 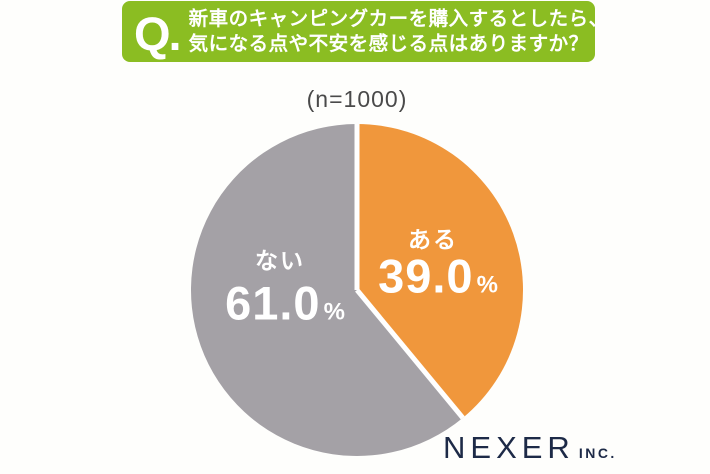 What do you see at coordinates (509, 447) in the screenshot?
I see `brand-name: NEXER` at bounding box center [509, 447].